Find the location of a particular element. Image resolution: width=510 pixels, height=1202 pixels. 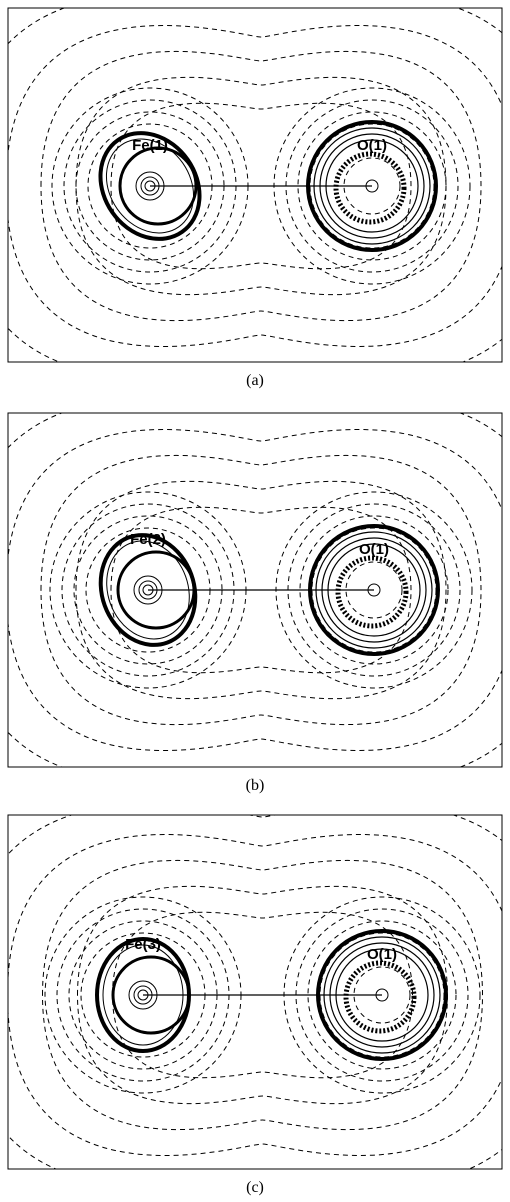

caption: (c) is located at coordinates (255, 1187).